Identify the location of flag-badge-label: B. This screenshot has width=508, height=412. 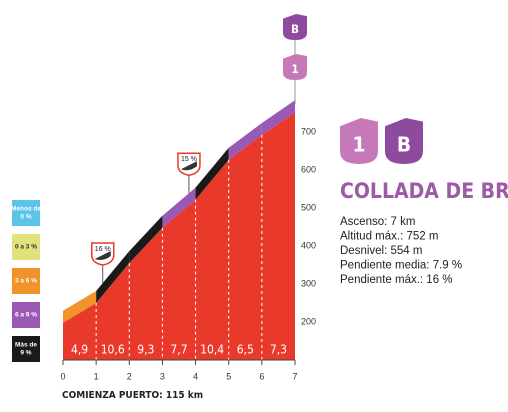
(295, 29).